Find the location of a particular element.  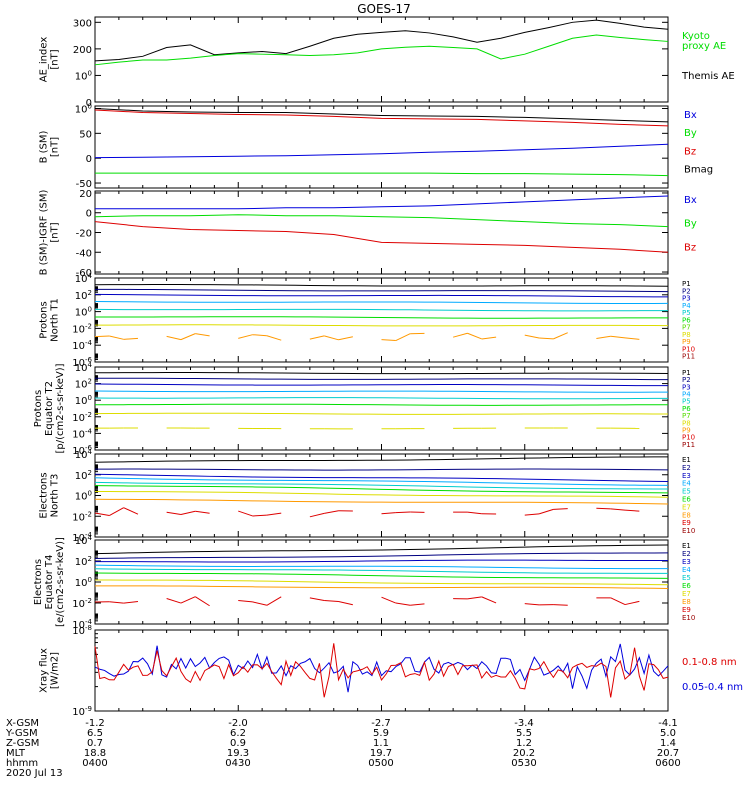

legend-eeq-e9: E9 is located at coordinates (686, 610).